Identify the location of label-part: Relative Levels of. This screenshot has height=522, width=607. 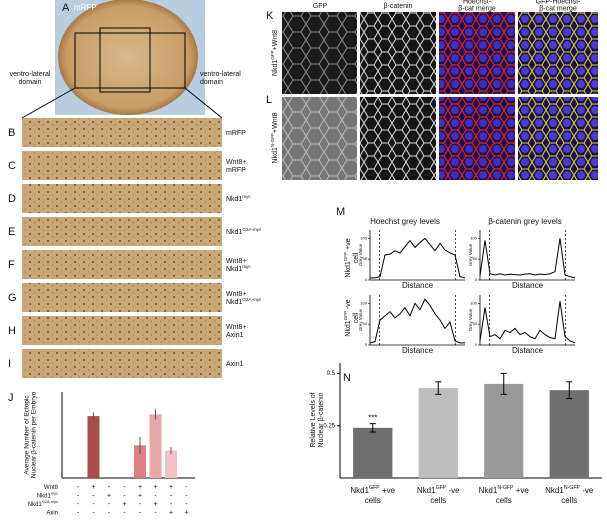
(313, 419).